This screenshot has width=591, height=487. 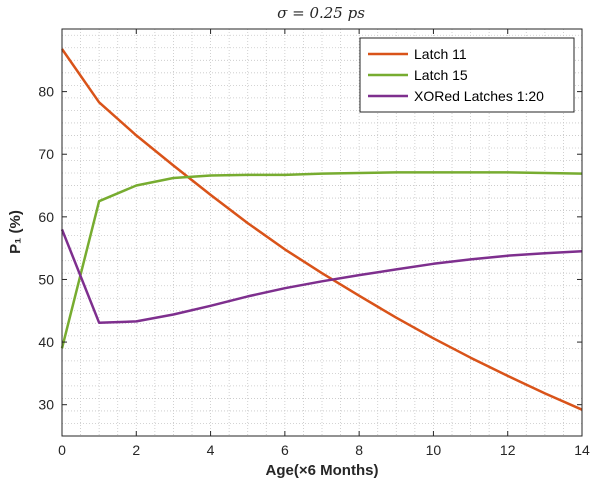 What do you see at coordinates (62, 450) in the screenshot?
I see `x-tick-label: 0` at bounding box center [62, 450].